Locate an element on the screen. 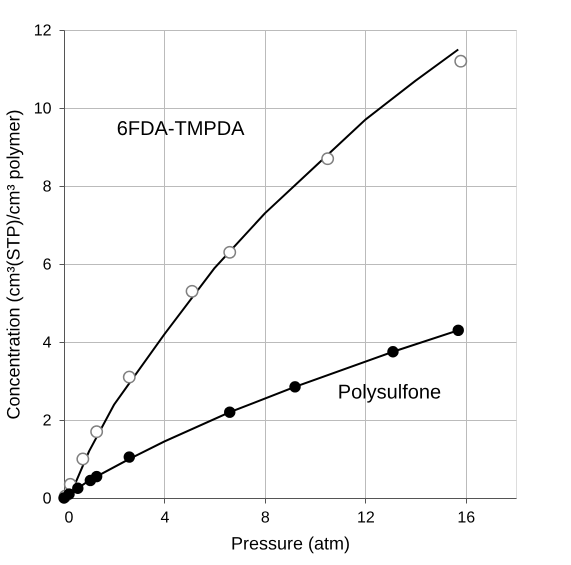 The height and width of the screenshot is (565, 571). y-tick-label: 4 is located at coordinates (47, 343).